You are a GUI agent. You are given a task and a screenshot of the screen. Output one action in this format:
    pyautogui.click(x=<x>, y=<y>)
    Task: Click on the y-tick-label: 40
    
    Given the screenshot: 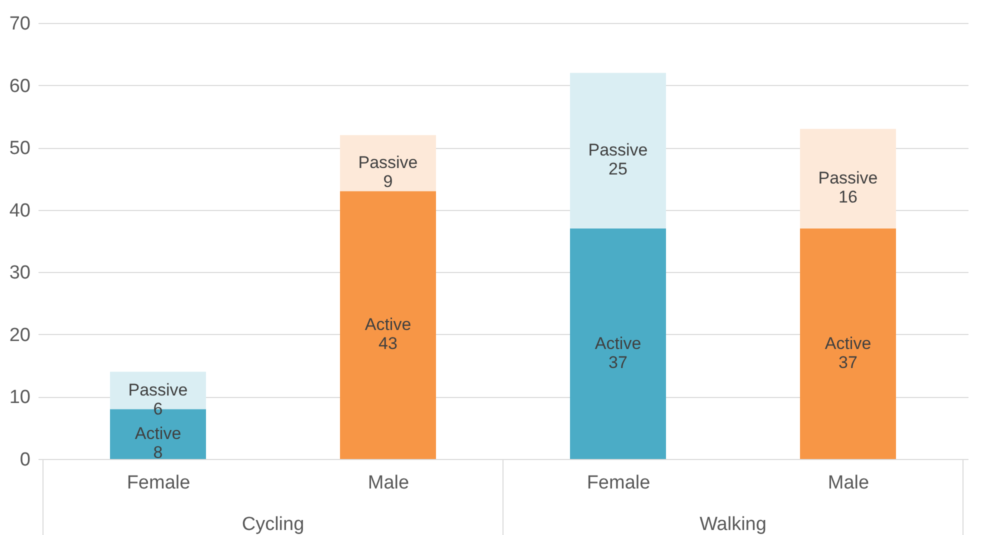 What is the action you would take?
    pyautogui.click(x=19, y=211)
    